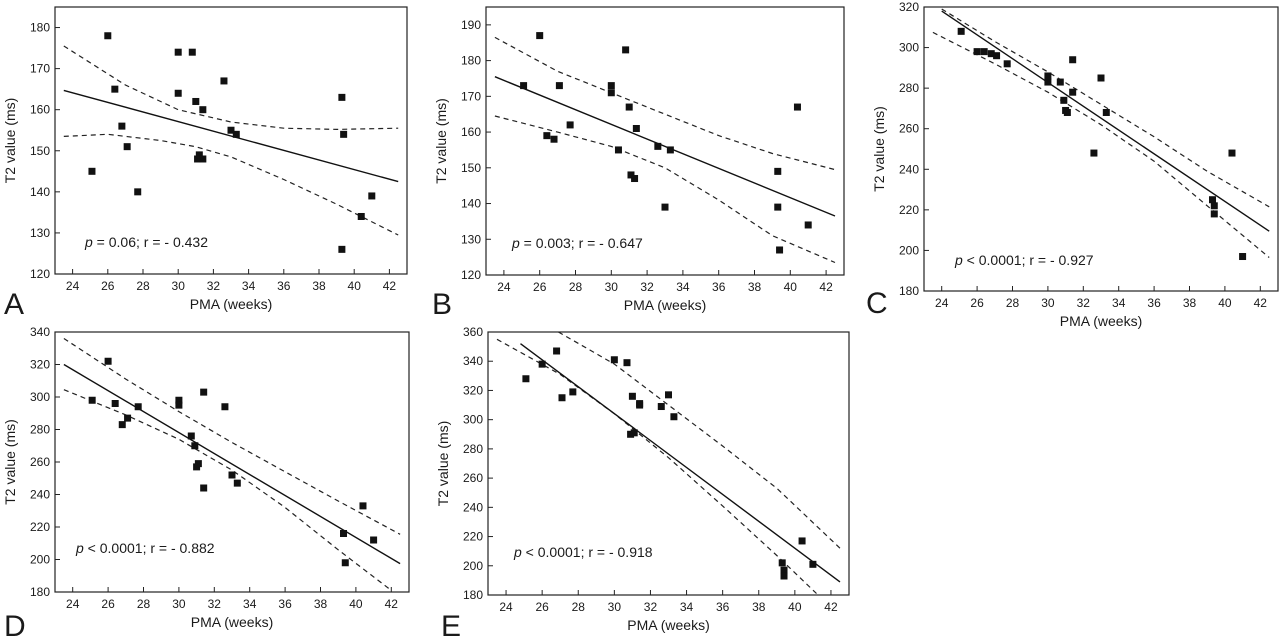 The height and width of the screenshot is (641, 1280). Describe the element at coordinates (40, 274) in the screenshot. I see `y-tick-label: 120` at that location.